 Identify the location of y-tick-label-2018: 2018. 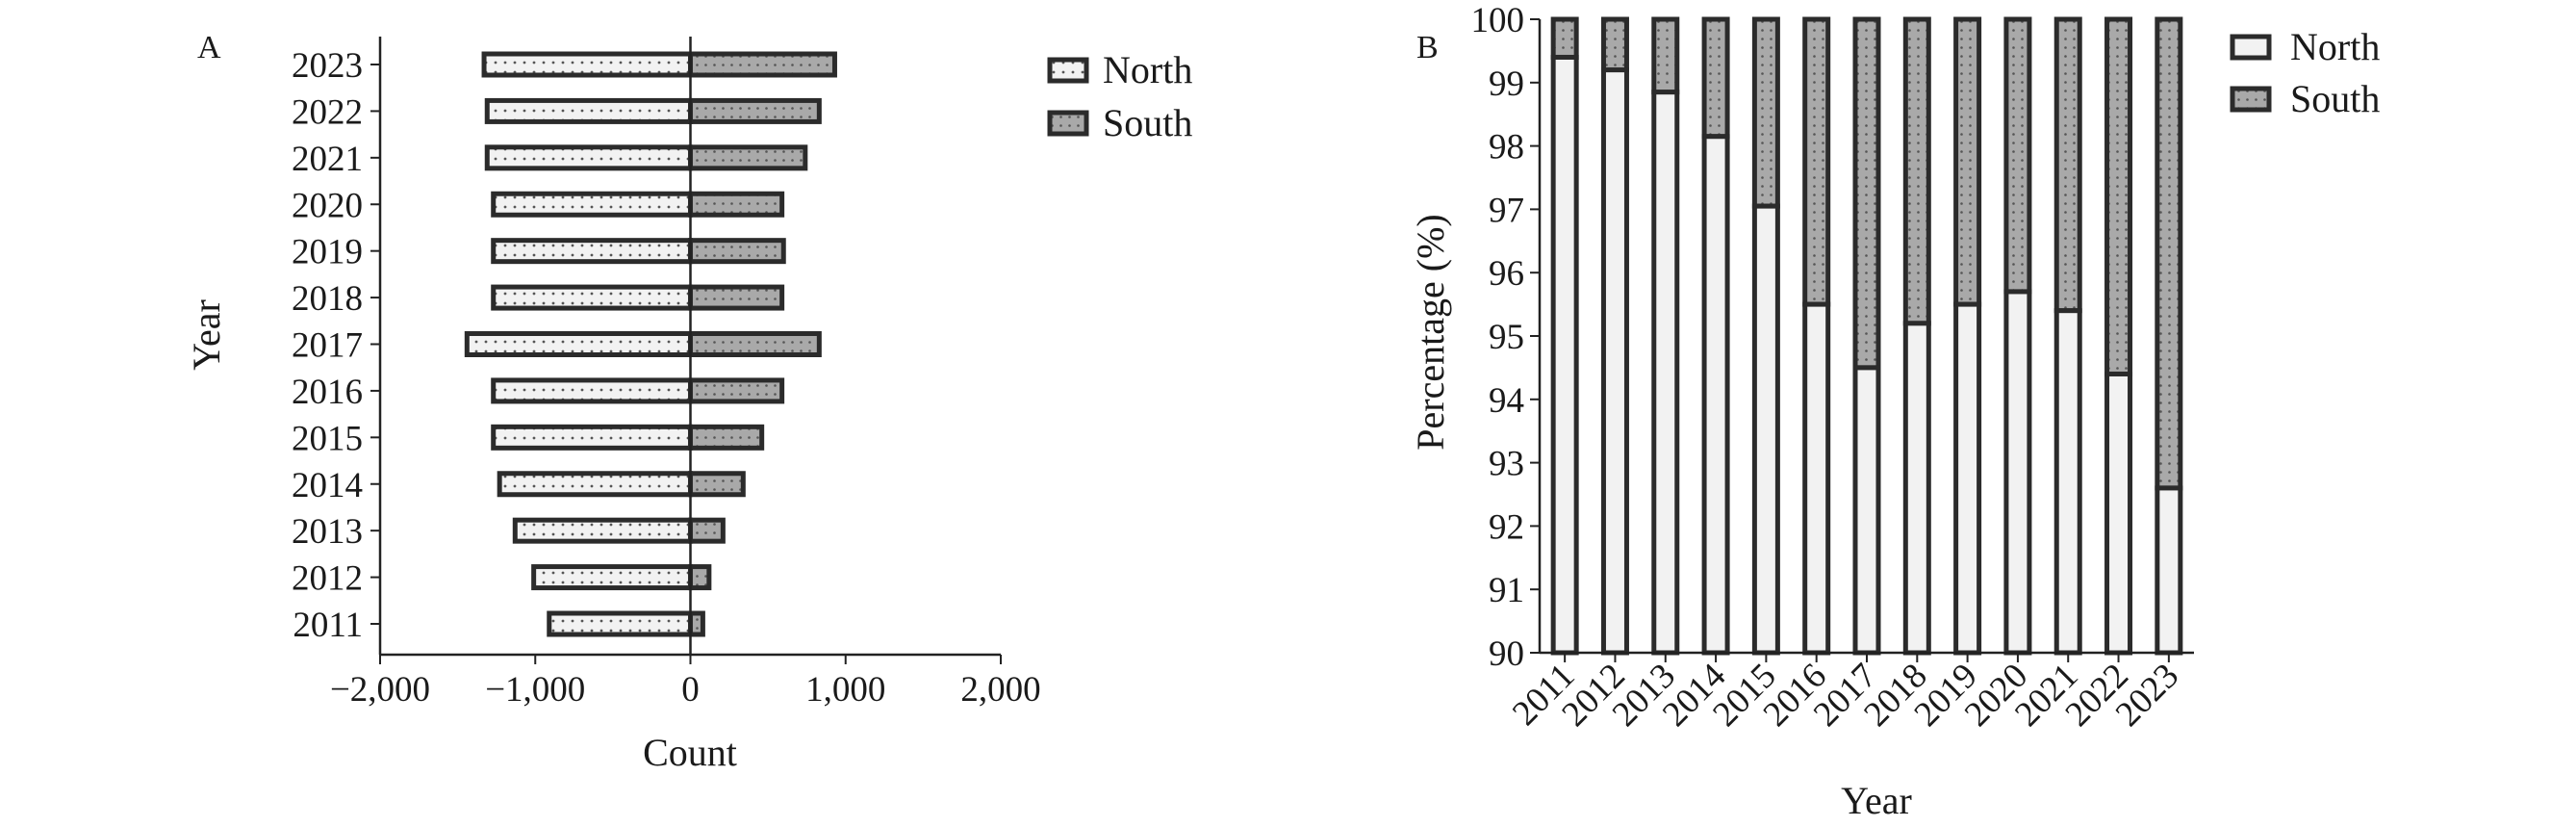
(327, 299).